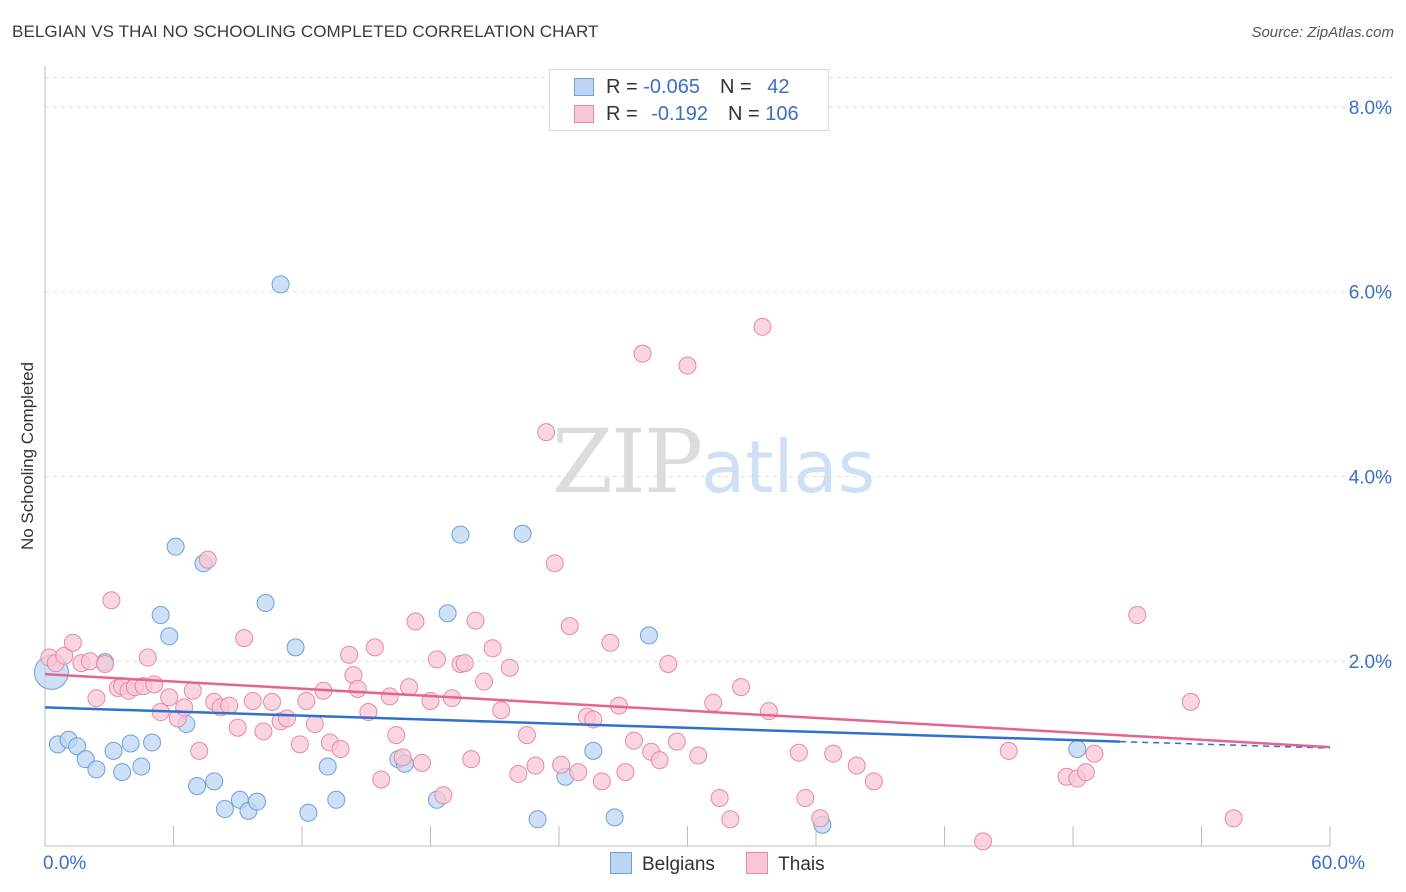  I want to click on legend-row-thais: R = -0.192 N = 106, so click(686, 115).